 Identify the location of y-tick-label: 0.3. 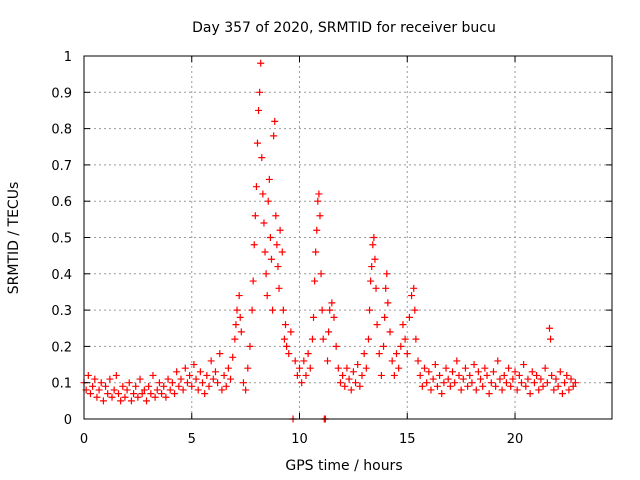
(61, 311).